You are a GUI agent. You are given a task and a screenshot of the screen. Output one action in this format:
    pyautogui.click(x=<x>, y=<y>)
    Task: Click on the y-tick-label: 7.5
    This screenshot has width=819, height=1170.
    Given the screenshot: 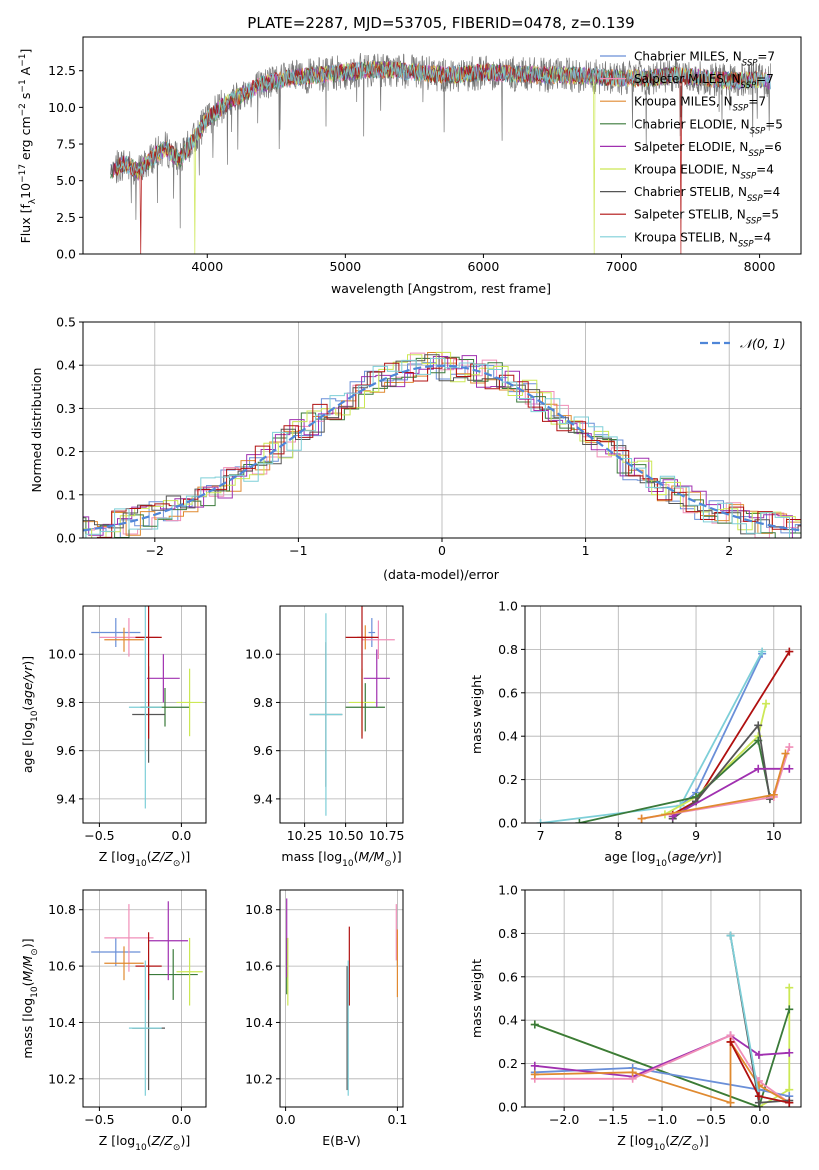 What is the action you would take?
    pyautogui.click(x=66, y=144)
    